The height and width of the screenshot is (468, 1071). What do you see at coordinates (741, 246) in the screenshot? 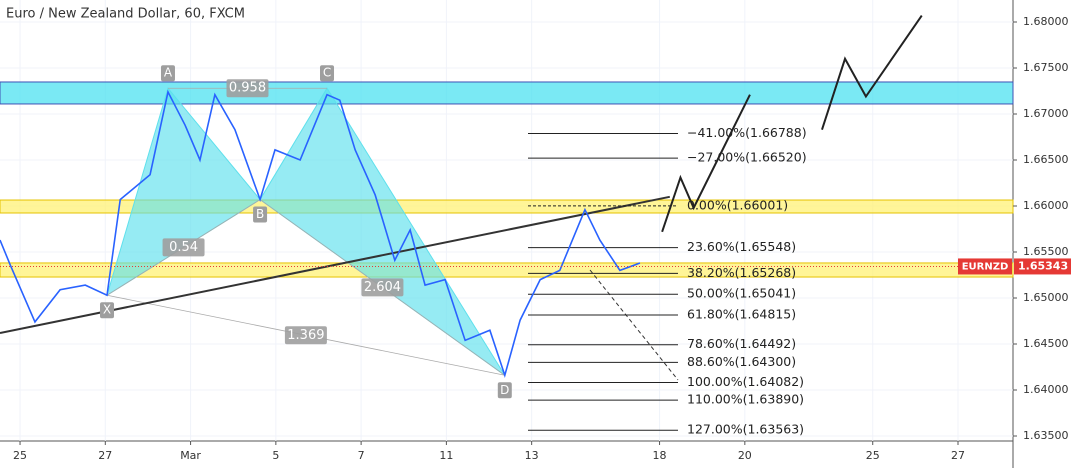
I see `fib-label: 23.60%(1.65548)` at bounding box center [741, 246].